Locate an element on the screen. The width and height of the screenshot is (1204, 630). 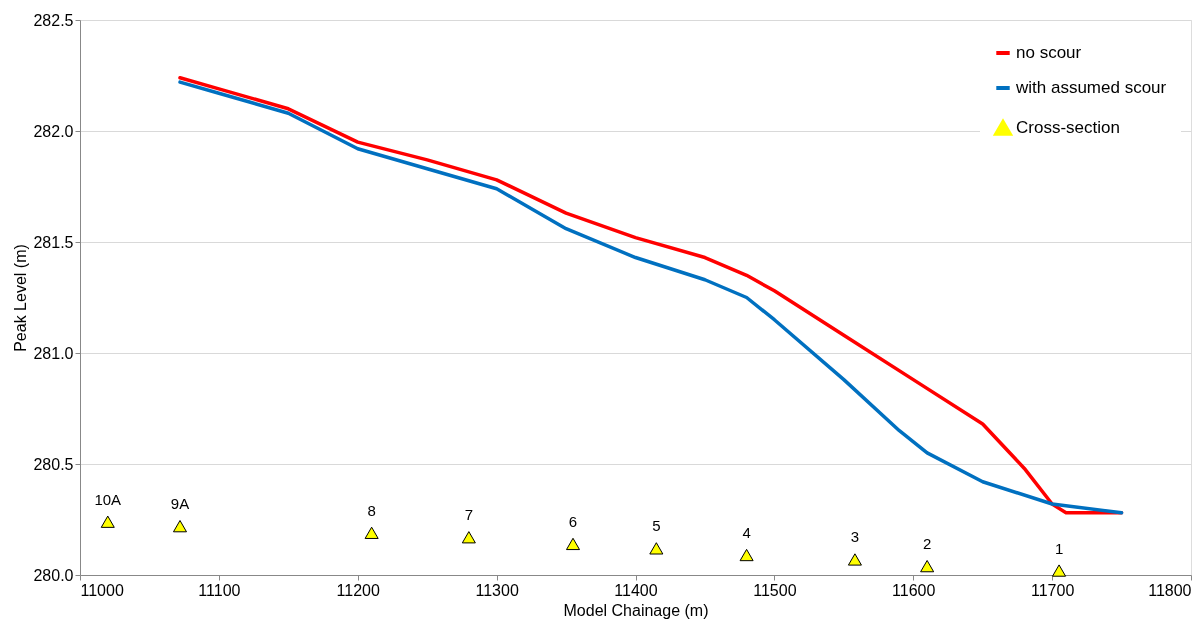
annotation: 7 is located at coordinates (469, 515).